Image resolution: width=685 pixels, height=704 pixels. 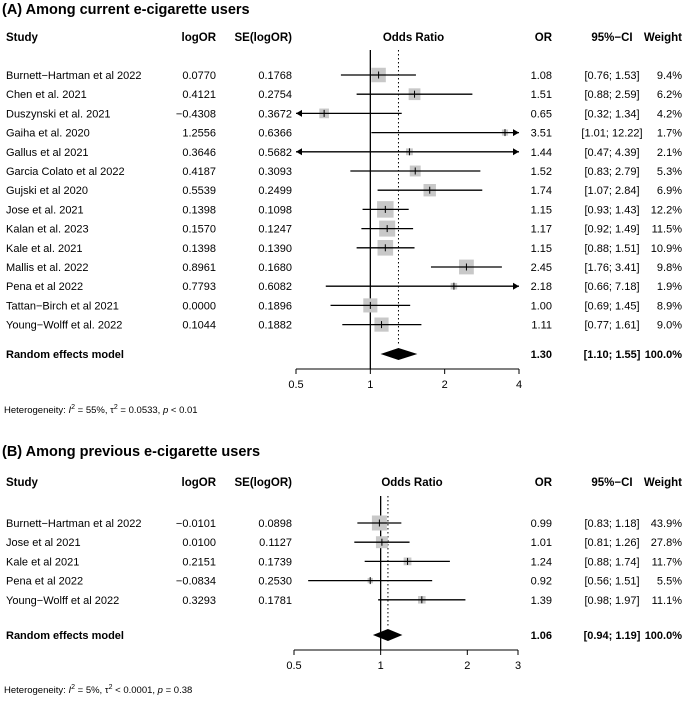 What do you see at coordinates (544, 38) in the screenshot?
I see `header-or: OR` at bounding box center [544, 38].